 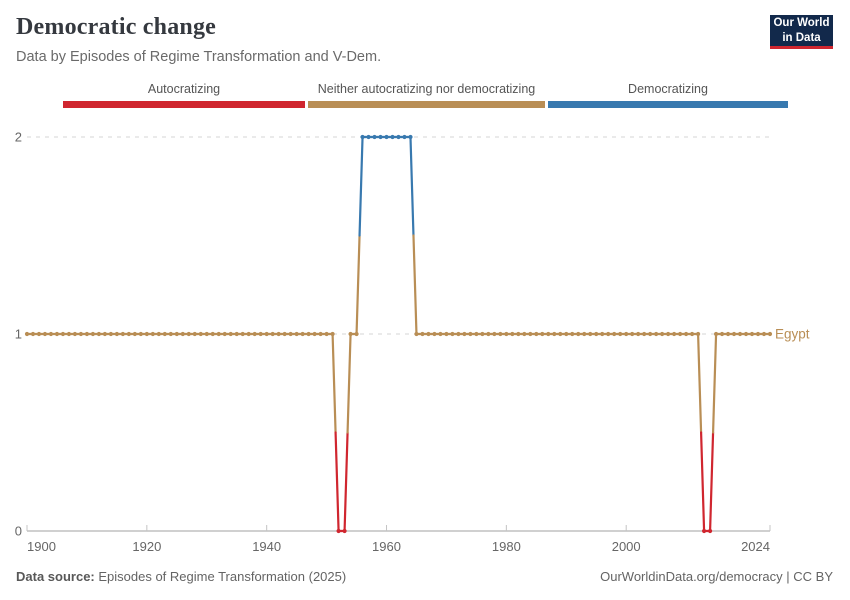 What do you see at coordinates (626, 546) in the screenshot?
I see `x-tick-label: 2000` at bounding box center [626, 546].